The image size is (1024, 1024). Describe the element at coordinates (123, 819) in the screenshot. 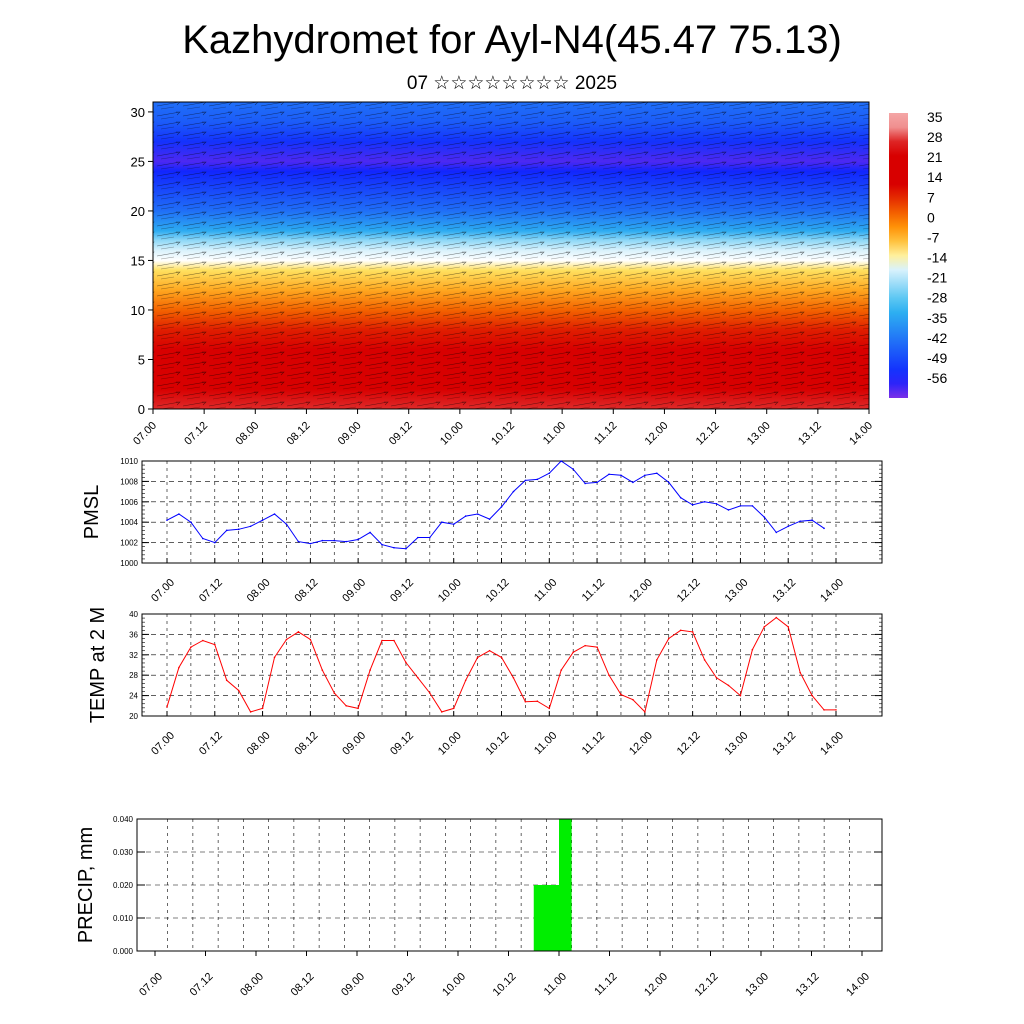

I see `y-tick-label: 0.040` at that location.